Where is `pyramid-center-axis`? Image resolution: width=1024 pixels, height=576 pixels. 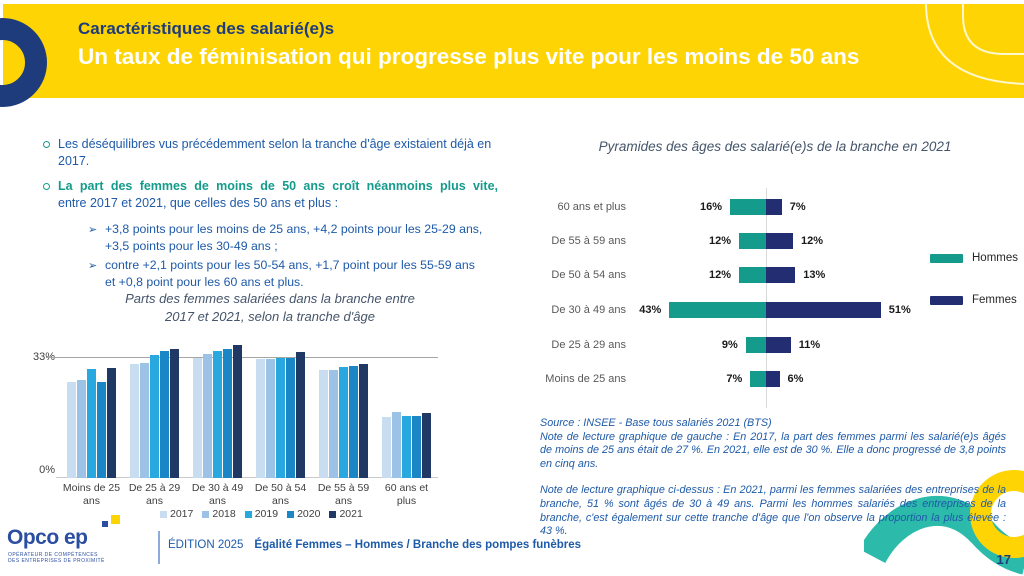
pyramid-center-axis is located at coordinates (766, 298).